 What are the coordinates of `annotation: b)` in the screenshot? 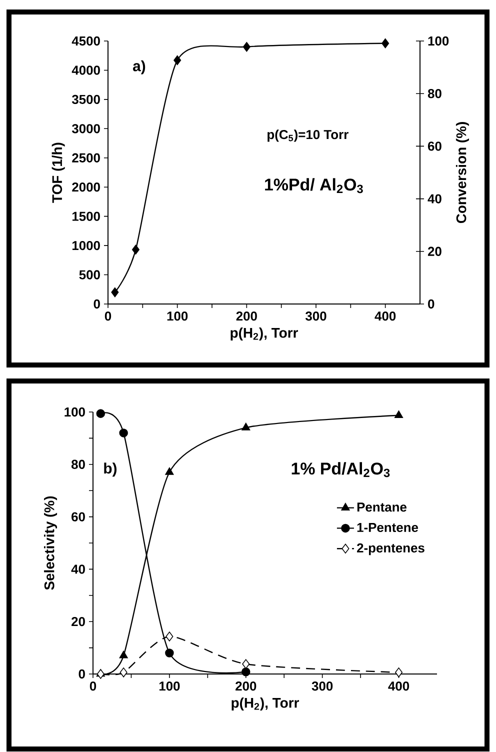 It's located at (110, 469).